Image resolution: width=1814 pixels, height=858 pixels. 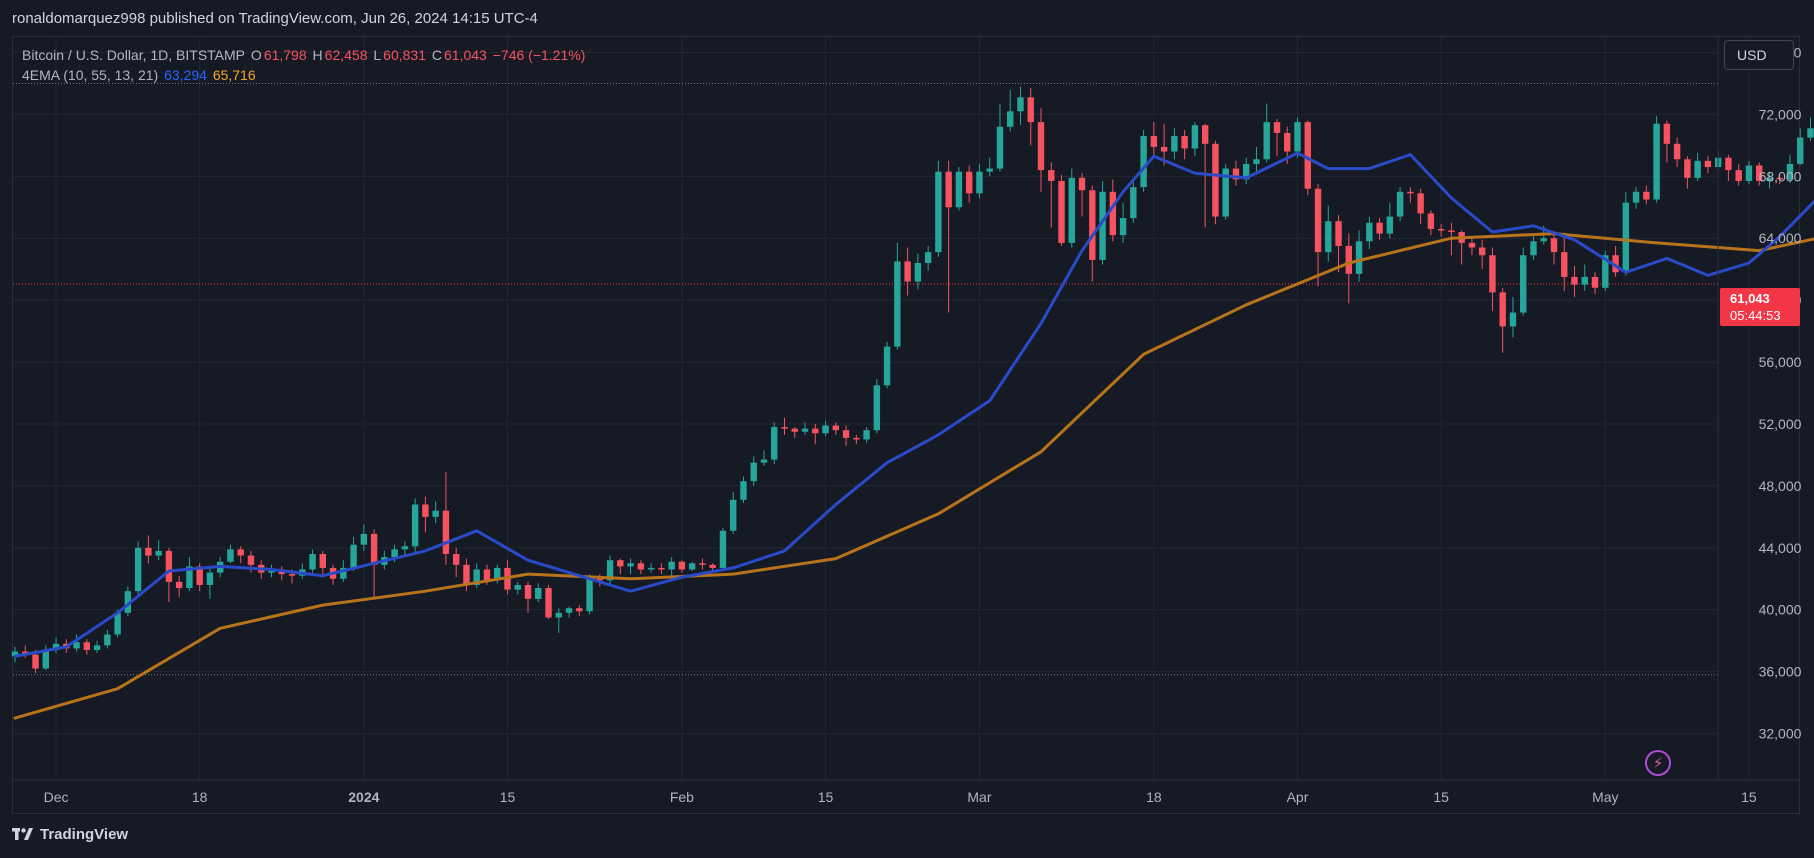 What do you see at coordinates (1780, 734) in the screenshot?
I see `y-tick-label: 32,000` at bounding box center [1780, 734].